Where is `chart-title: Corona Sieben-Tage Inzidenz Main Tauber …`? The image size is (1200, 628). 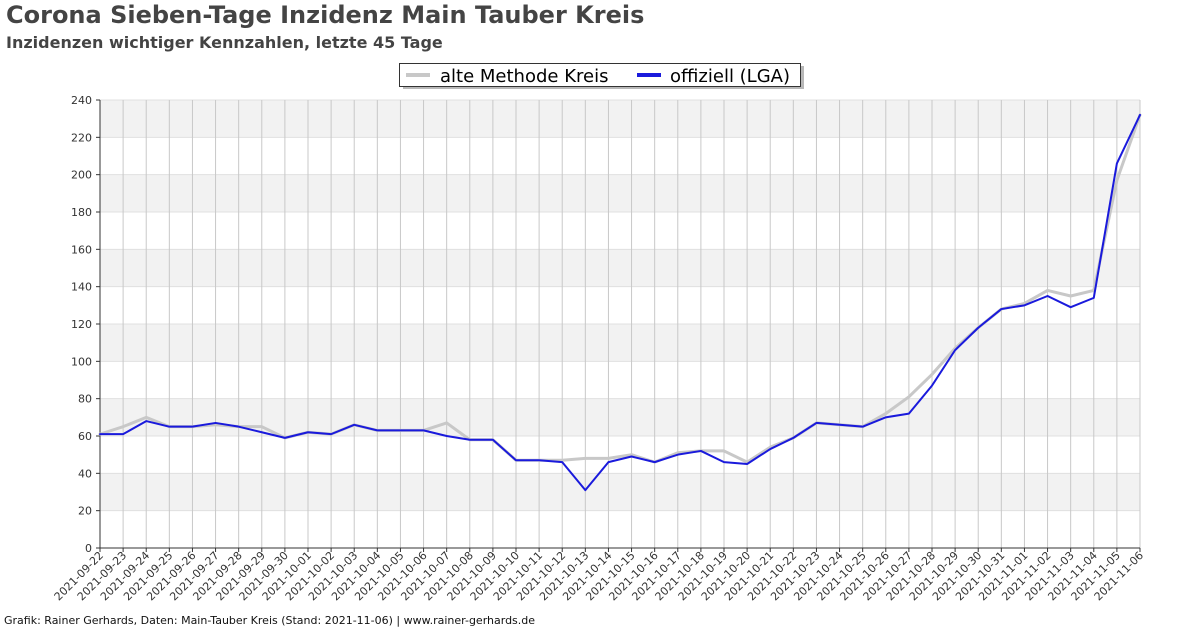 chart-title: Corona Sieben-Tage Inzidenz Main Tauber … is located at coordinates (325, 15).